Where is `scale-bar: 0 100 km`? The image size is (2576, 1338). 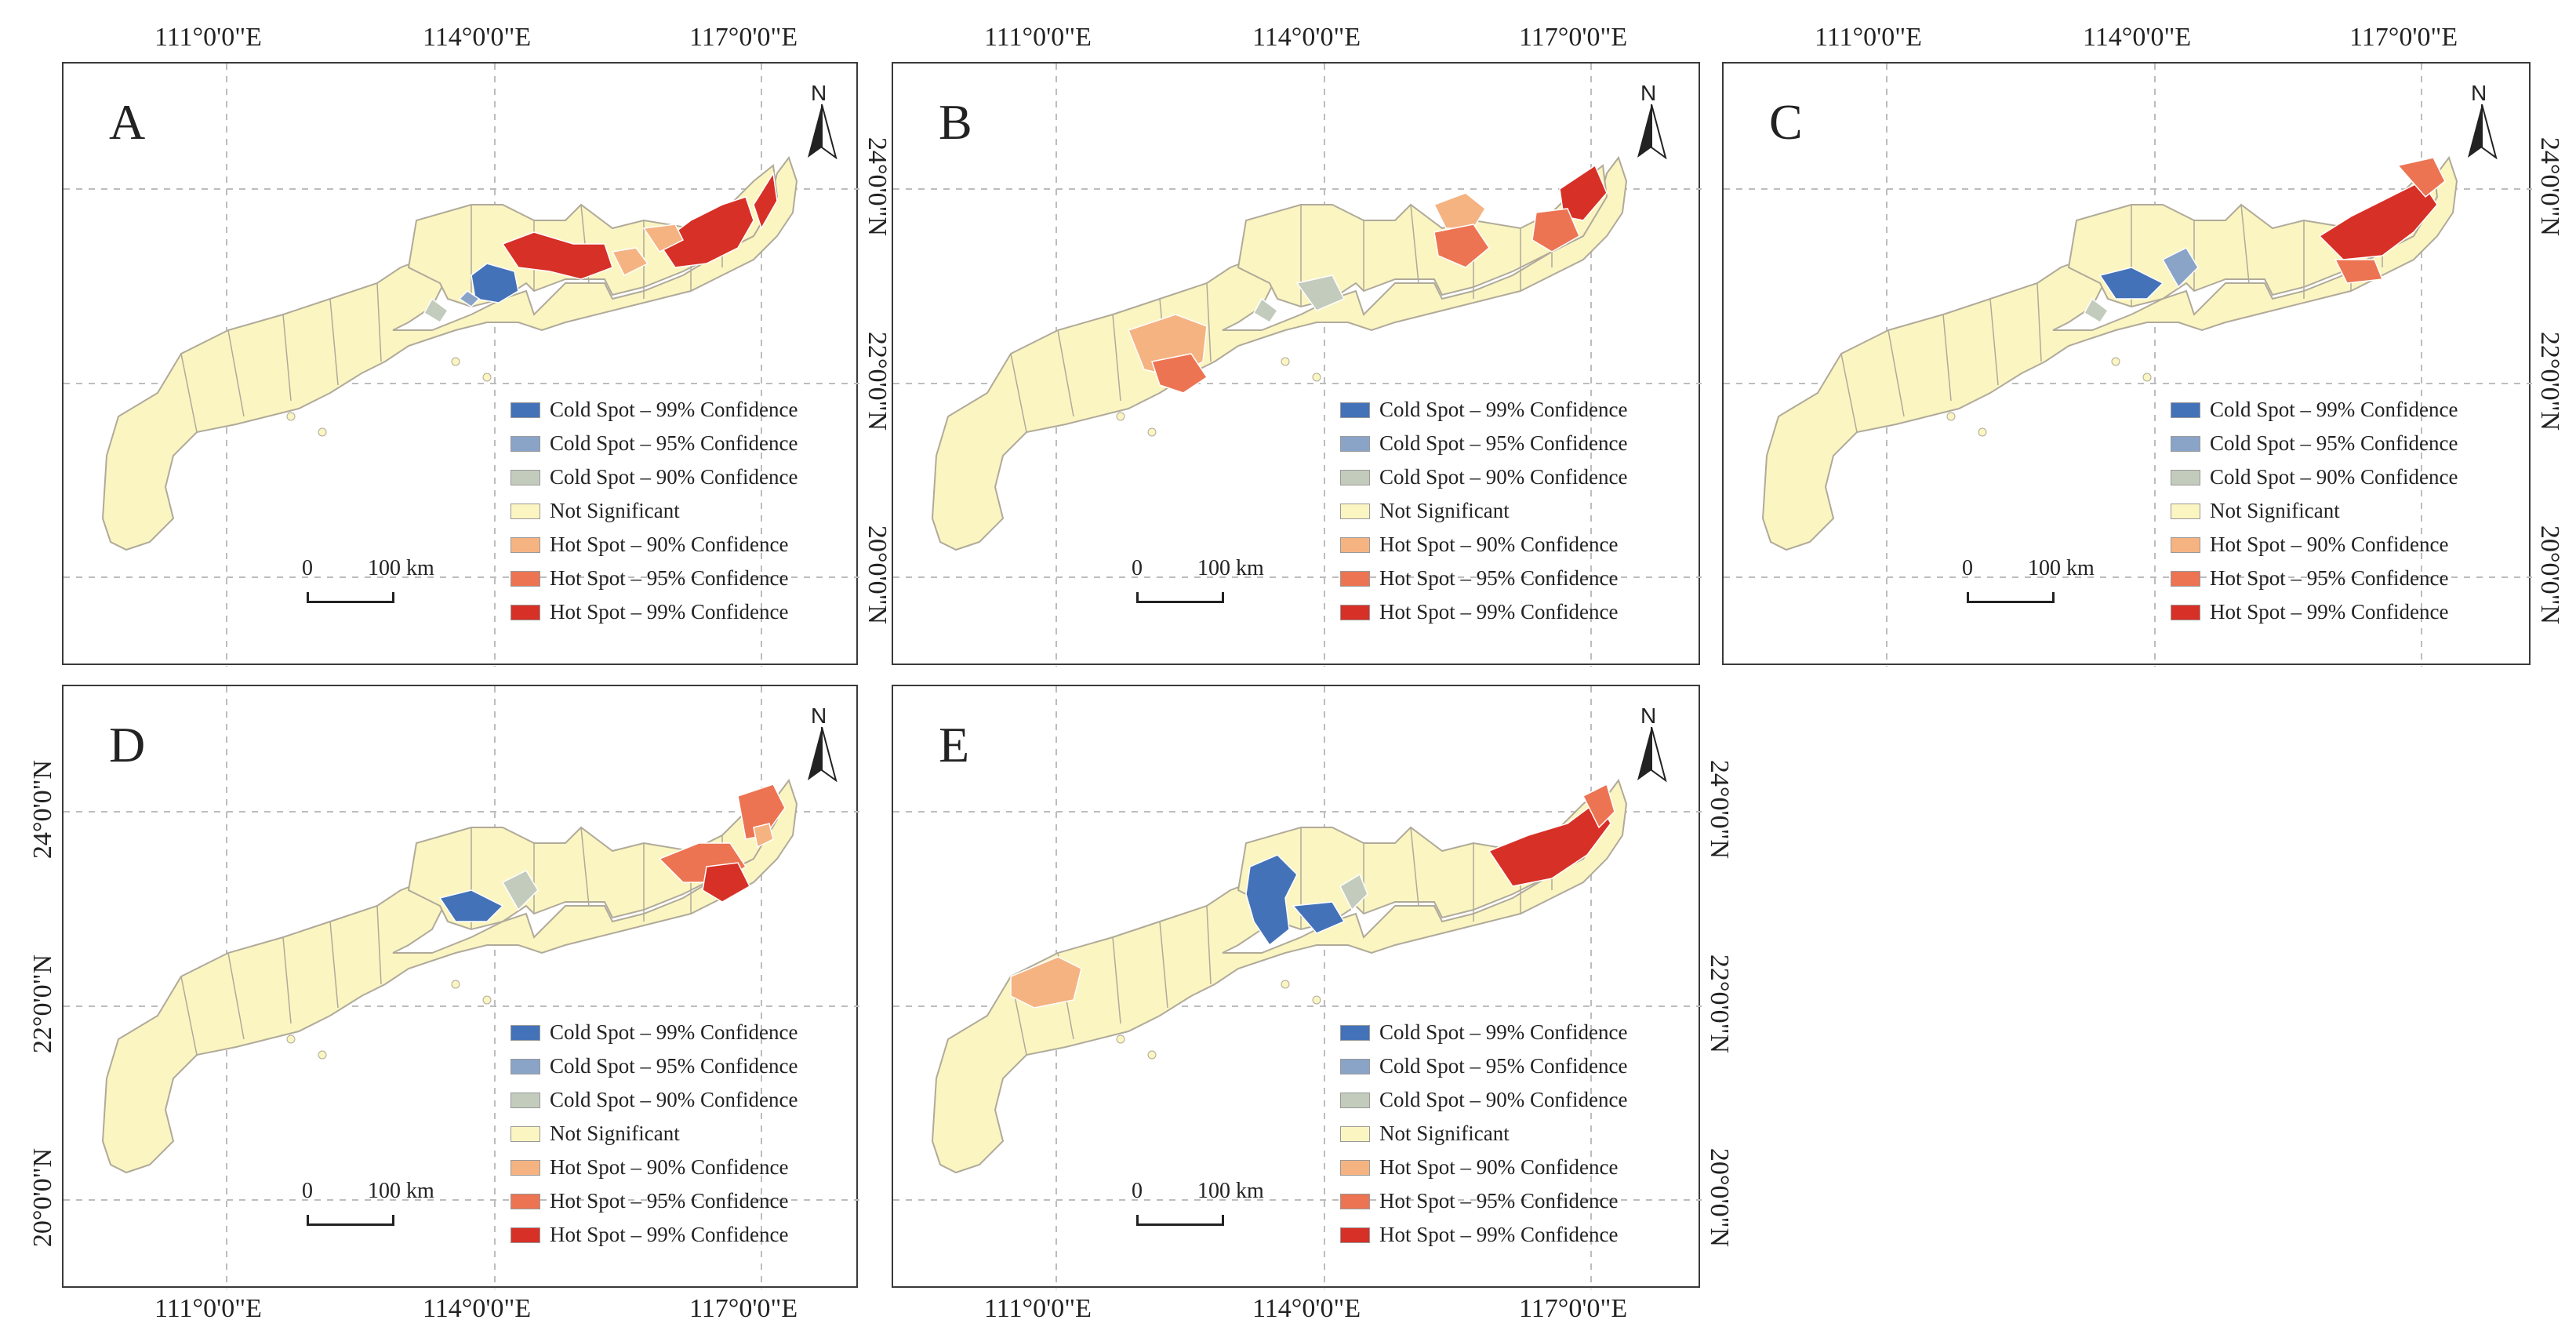 scale-bar: 0 100 km is located at coordinates (2028, 579).